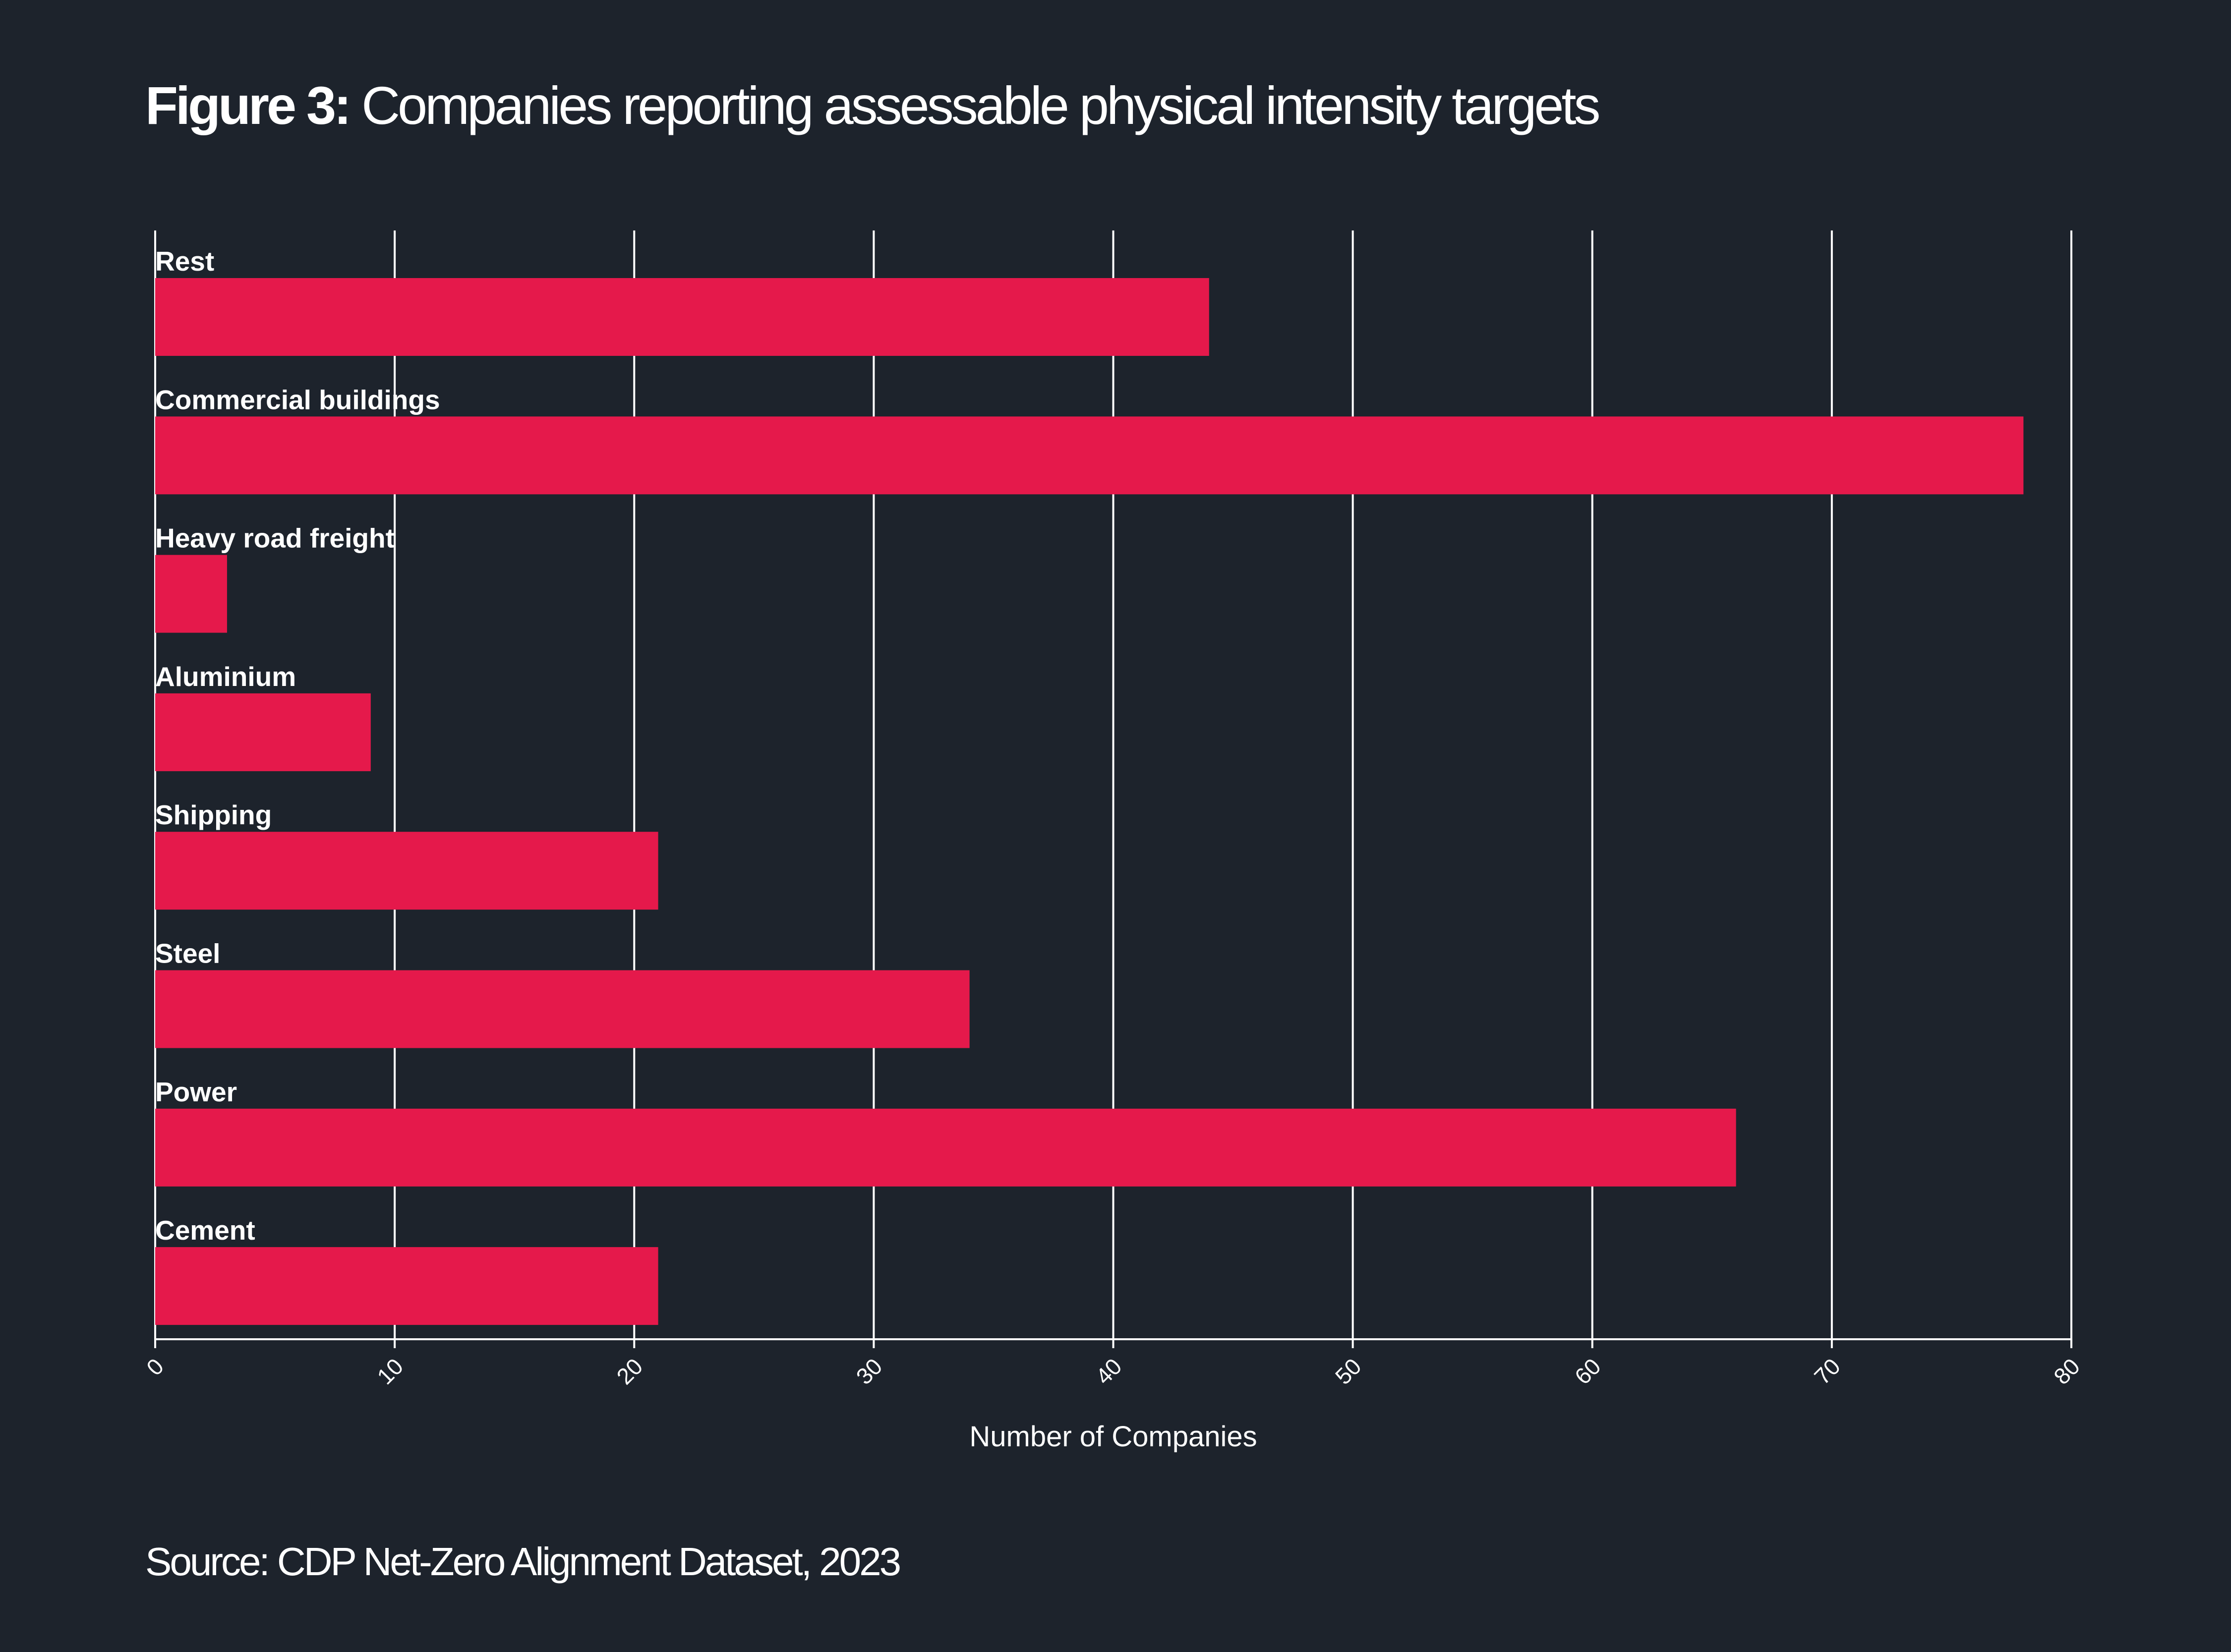 This screenshot has width=2231, height=1652. Describe the element at coordinates (406, 871) in the screenshot. I see `bar-shipping` at that location.